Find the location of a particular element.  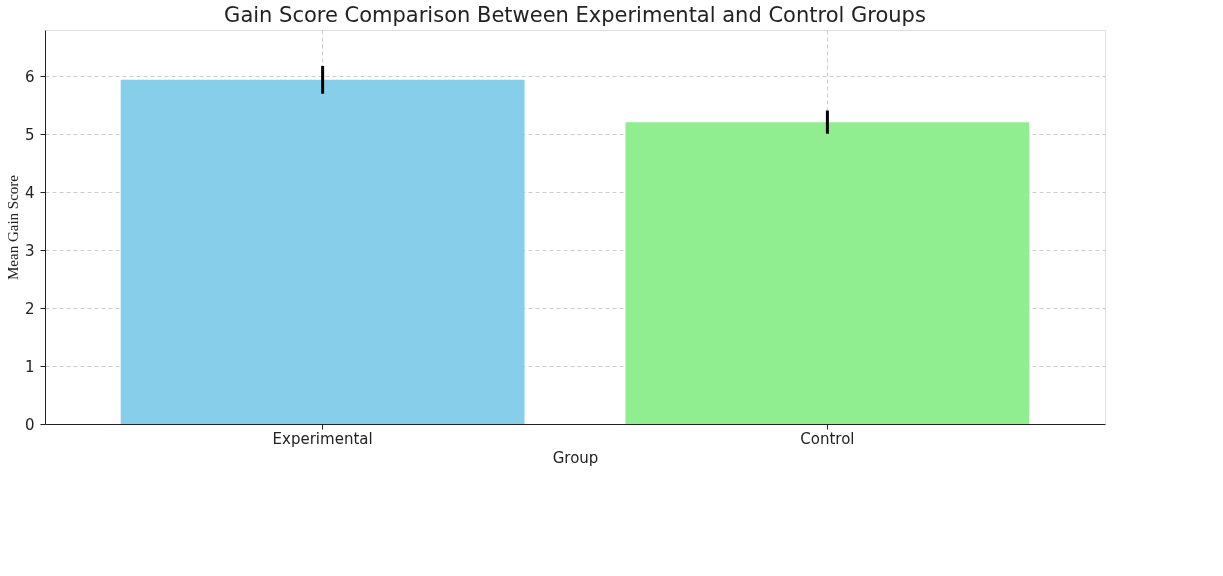

y-tick-label: 3 is located at coordinates (29, 250).